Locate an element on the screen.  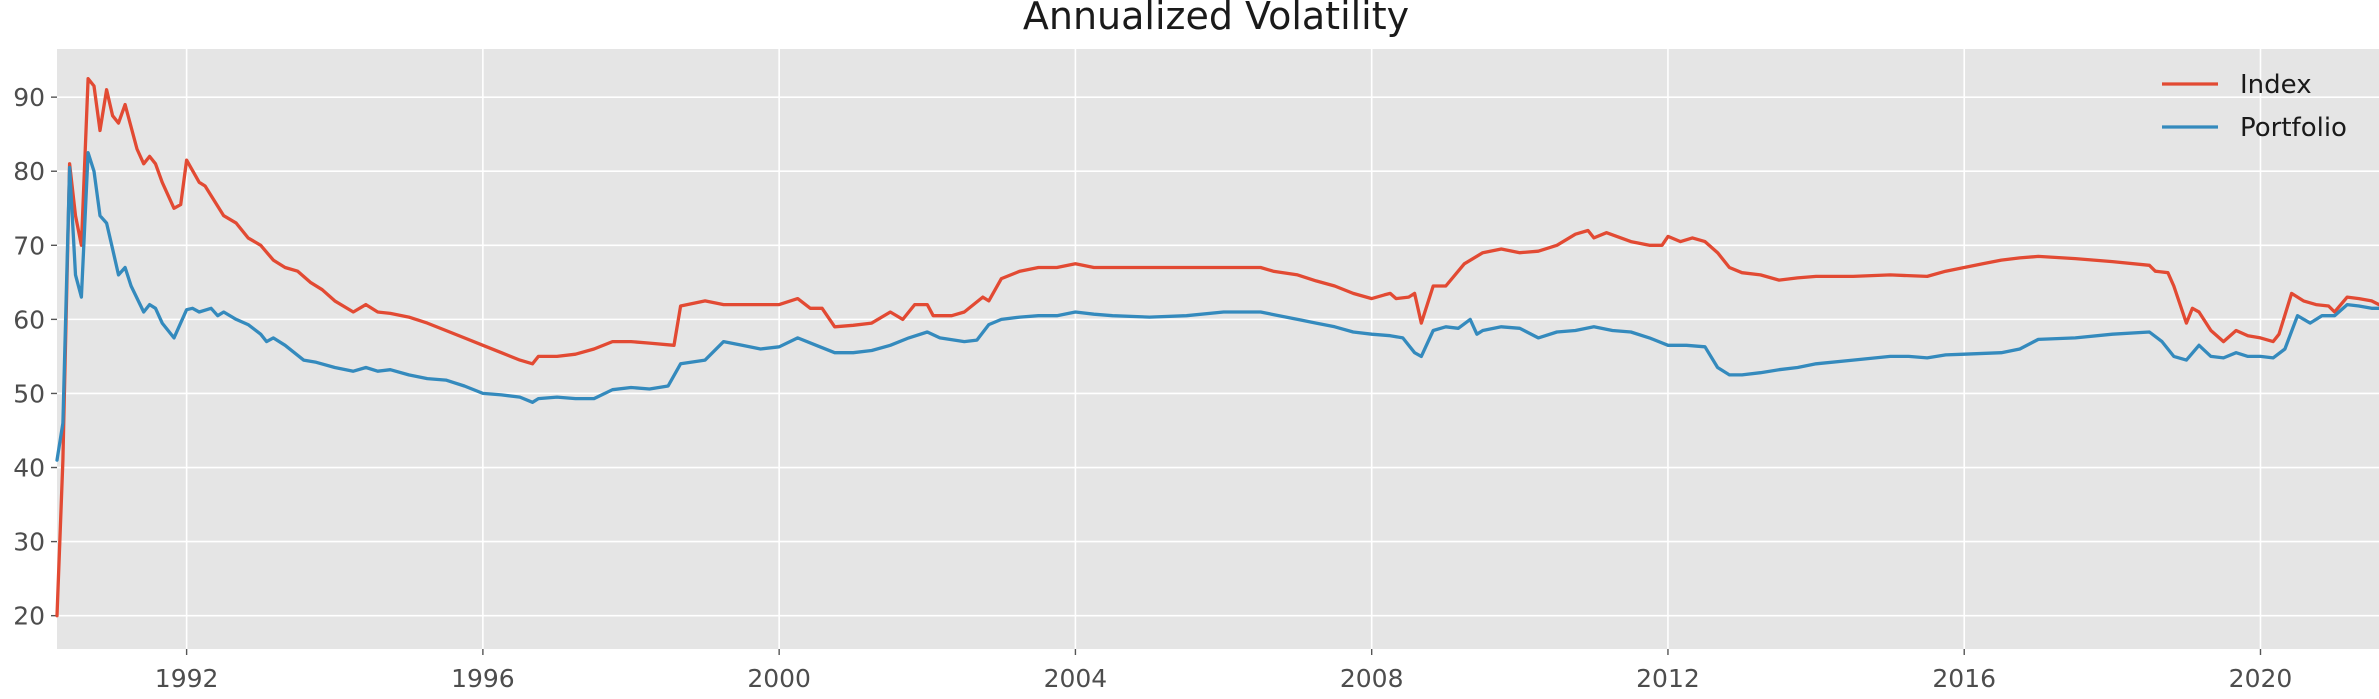
x-tick-label: 1996 is located at coordinates (483, 678).